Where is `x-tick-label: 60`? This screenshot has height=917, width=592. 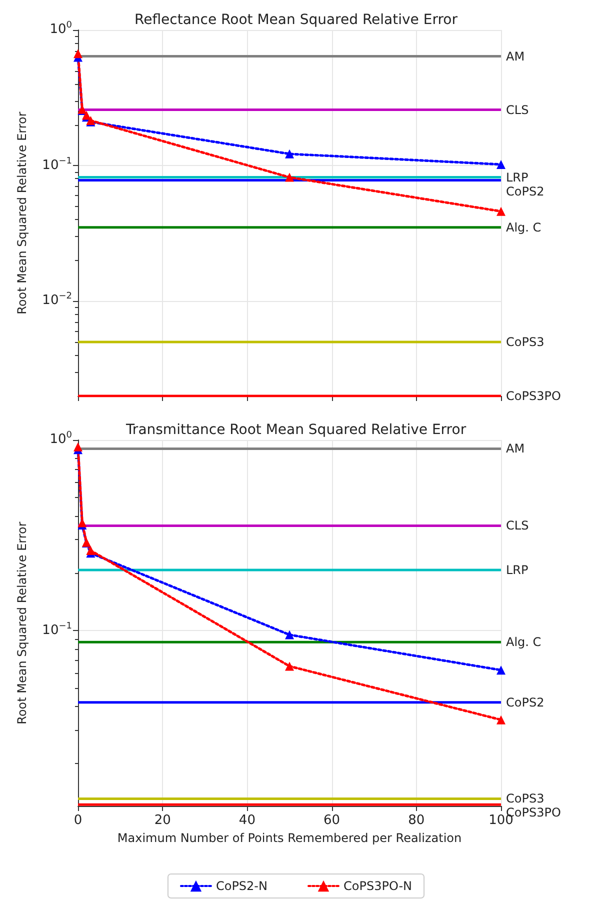
x-tick-label: 60 is located at coordinates (332, 820).